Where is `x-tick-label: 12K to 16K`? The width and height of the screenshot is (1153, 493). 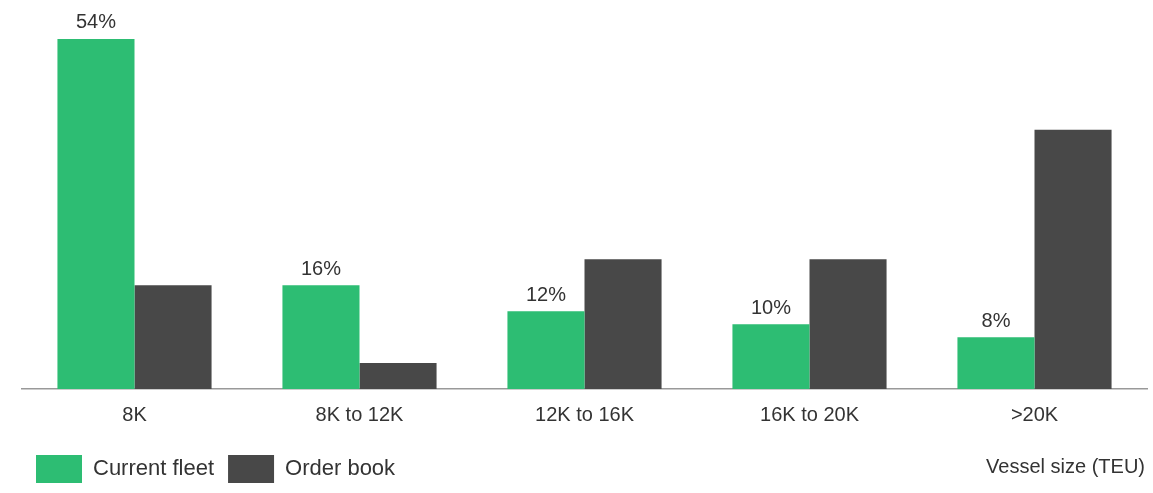 x-tick-label: 12K to 16K is located at coordinates (585, 413).